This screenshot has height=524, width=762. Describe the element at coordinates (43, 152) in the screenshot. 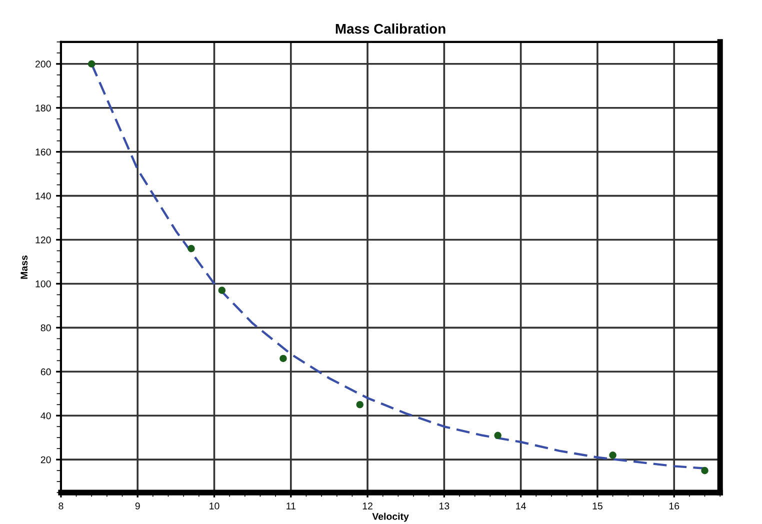

I see `y-tick-label: 160` at that location.